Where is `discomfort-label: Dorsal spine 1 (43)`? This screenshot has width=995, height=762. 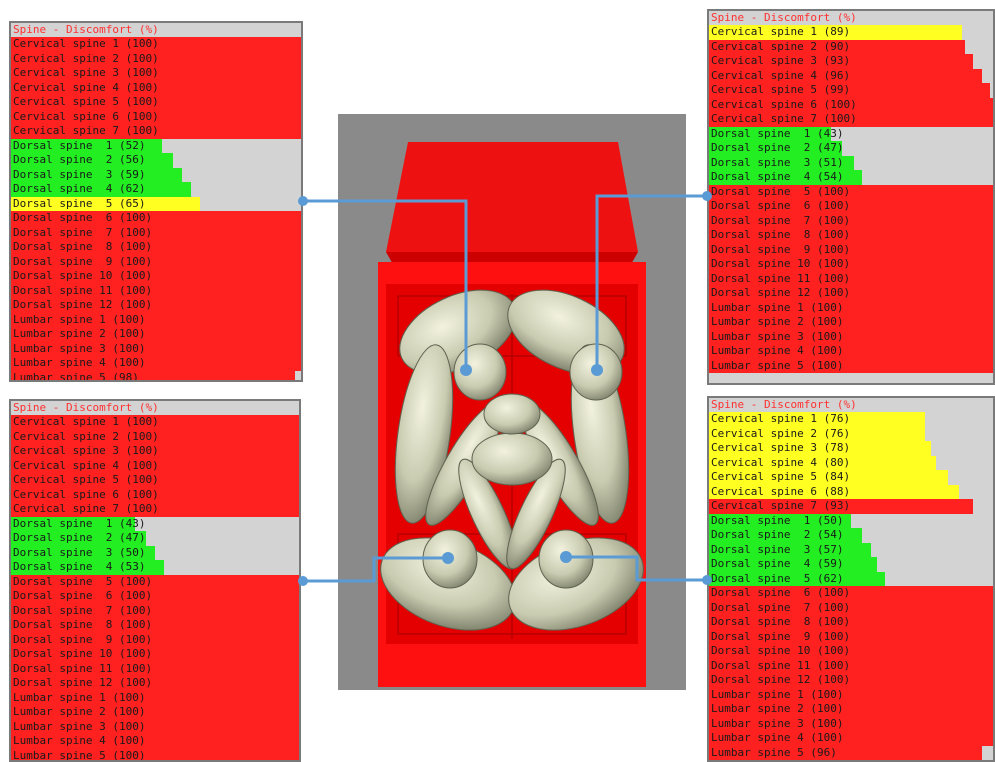
discomfort-label: Dorsal spine 1 (43) is located at coordinates (777, 133).